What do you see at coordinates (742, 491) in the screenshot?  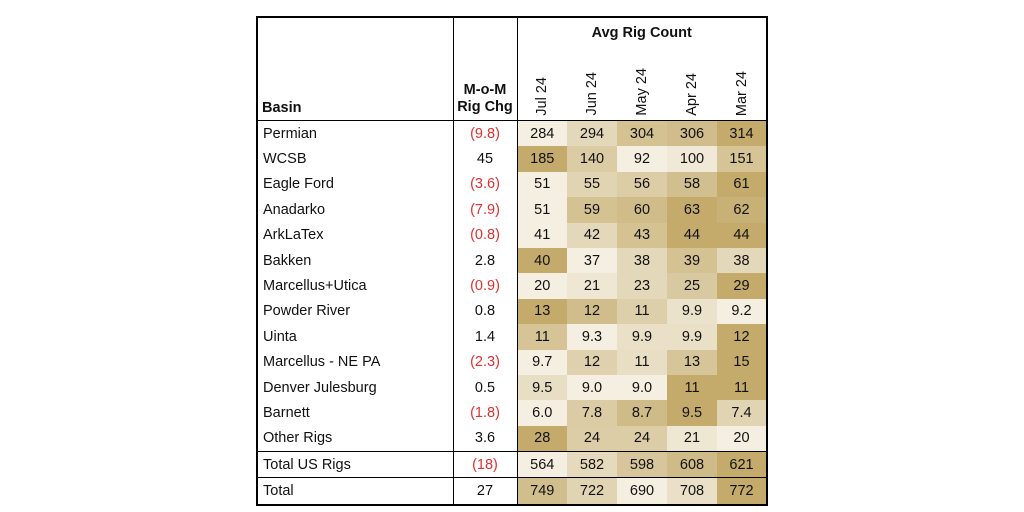 I see `rig-count-cell: 772` at bounding box center [742, 491].